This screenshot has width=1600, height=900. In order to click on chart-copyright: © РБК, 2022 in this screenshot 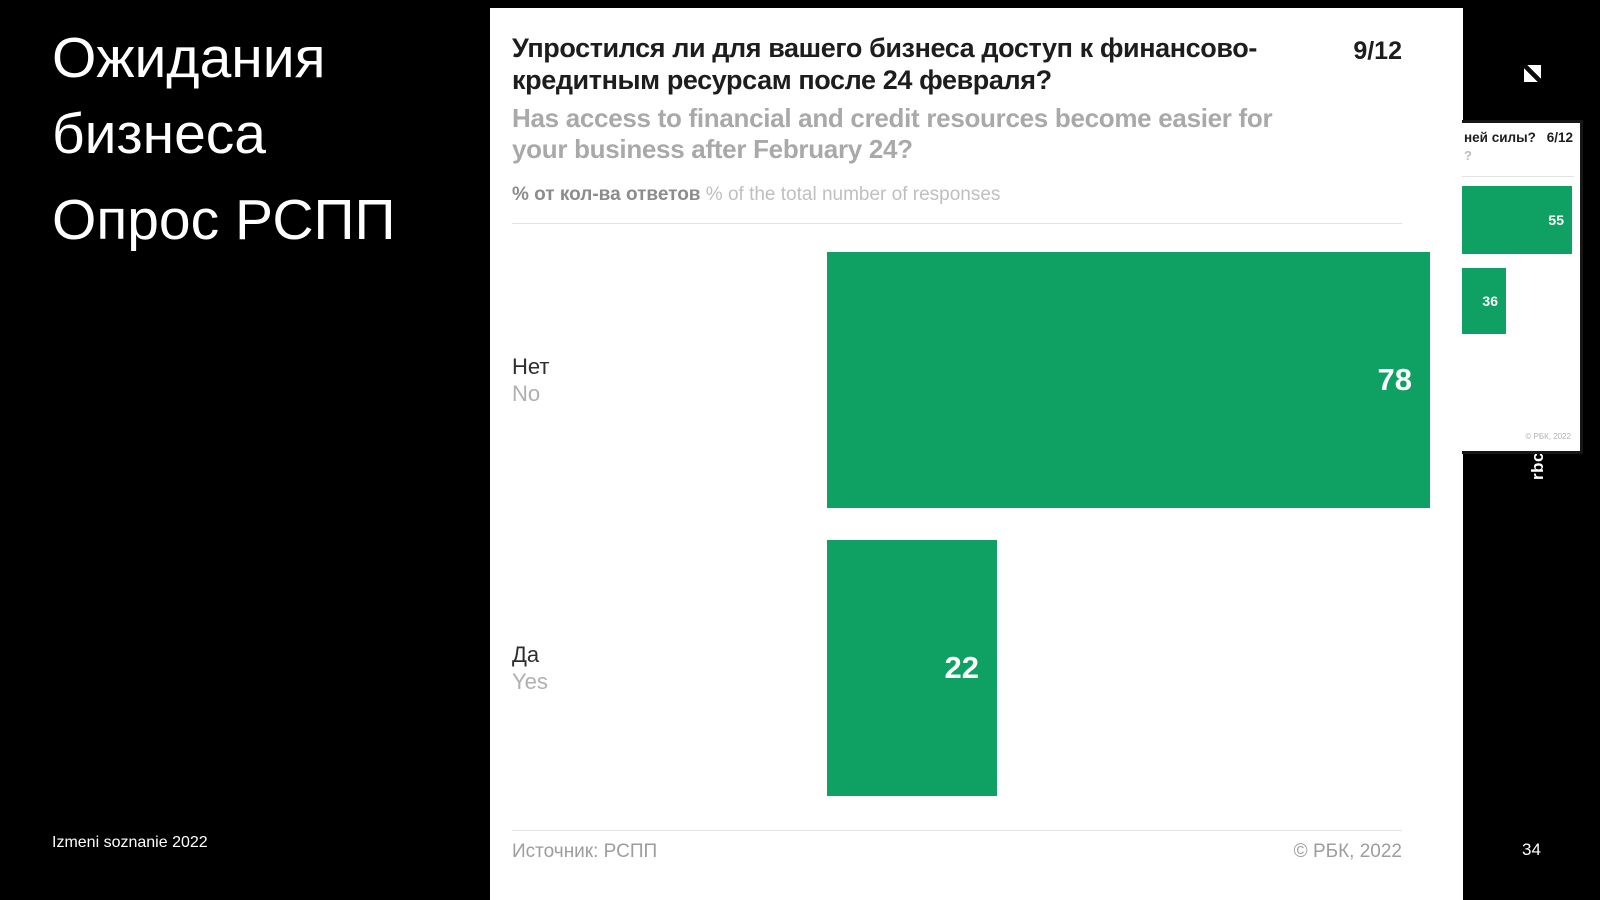, I will do `click(1347, 851)`.